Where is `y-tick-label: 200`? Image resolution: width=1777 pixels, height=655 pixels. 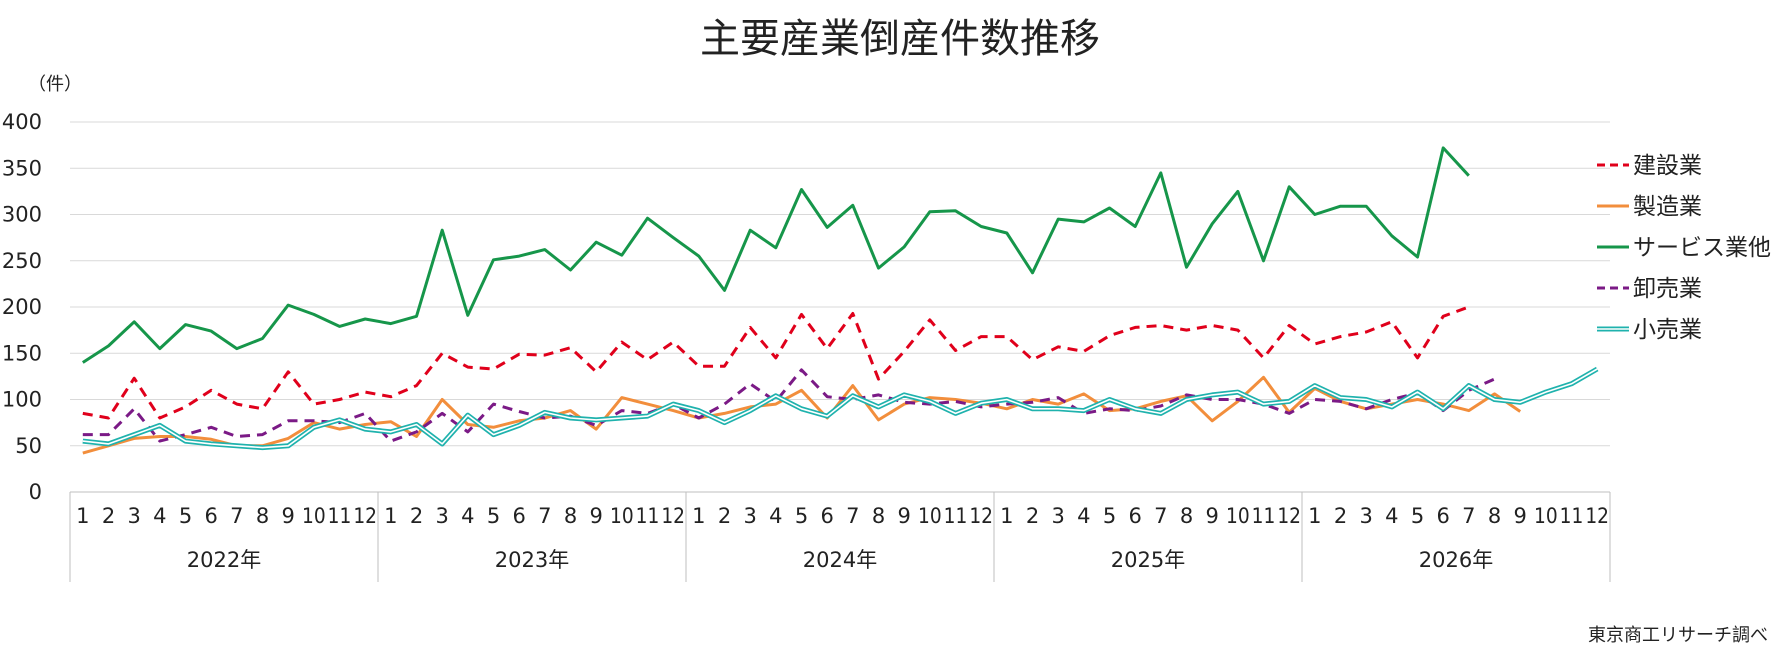 y-tick-label: 200 is located at coordinates (22, 307).